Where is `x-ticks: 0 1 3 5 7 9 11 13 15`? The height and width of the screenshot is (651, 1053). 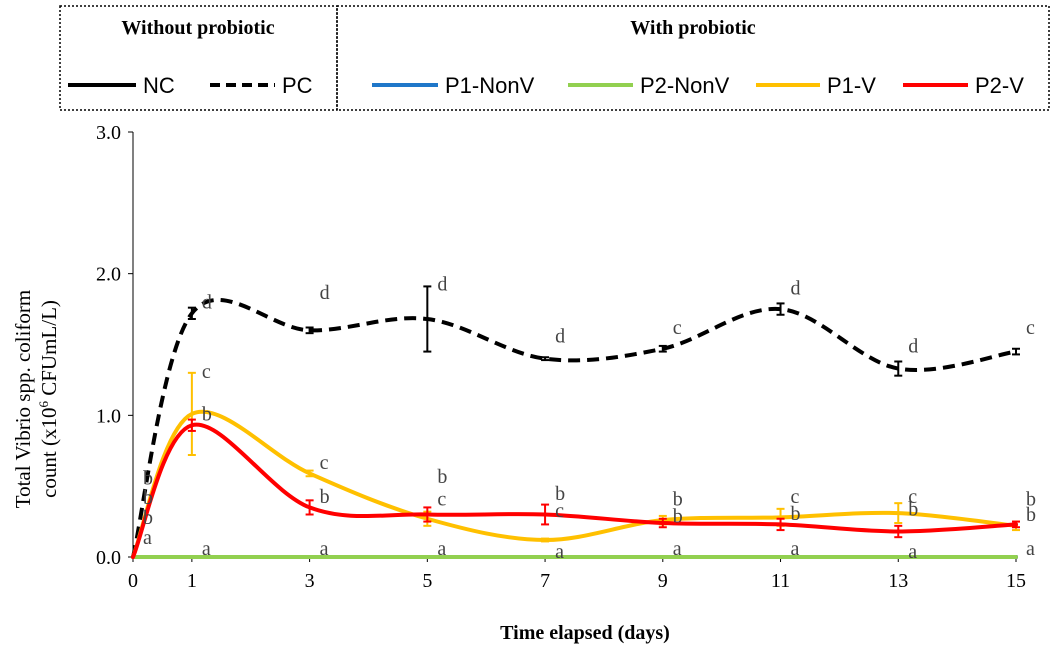
x-ticks: 0 1 3 5 7 9 11 13 15 is located at coordinates (577, 574).